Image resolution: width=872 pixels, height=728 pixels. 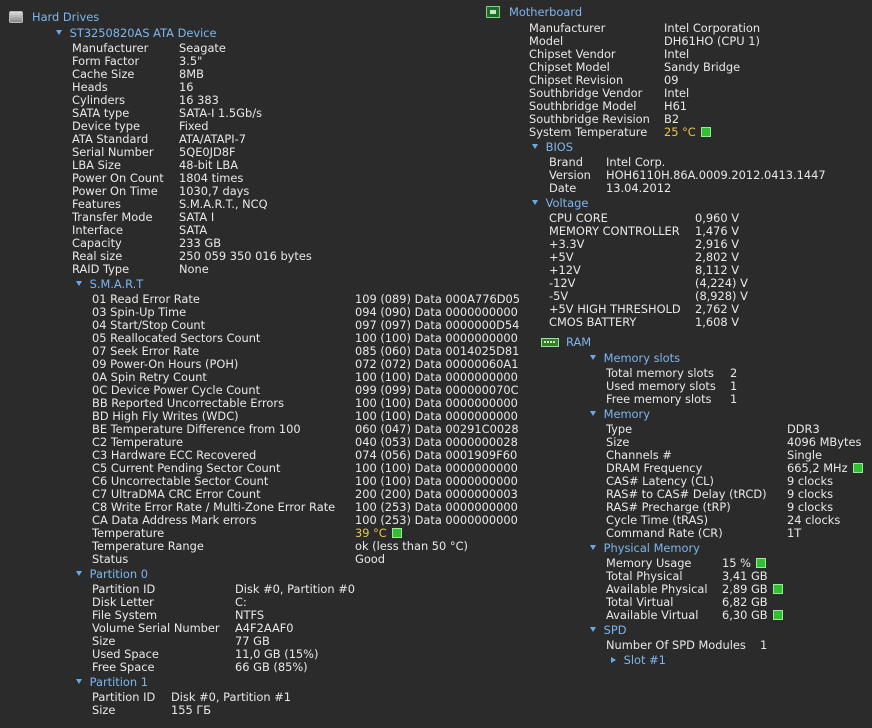 What do you see at coordinates (620, 414) in the screenshot?
I see `memory-node: Memory` at bounding box center [620, 414].